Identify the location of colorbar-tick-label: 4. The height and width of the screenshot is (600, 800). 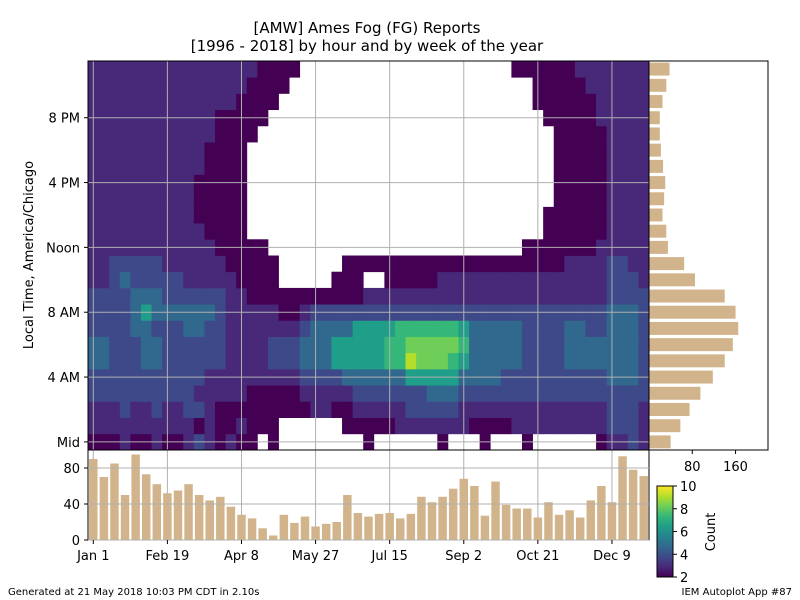
(684, 555).